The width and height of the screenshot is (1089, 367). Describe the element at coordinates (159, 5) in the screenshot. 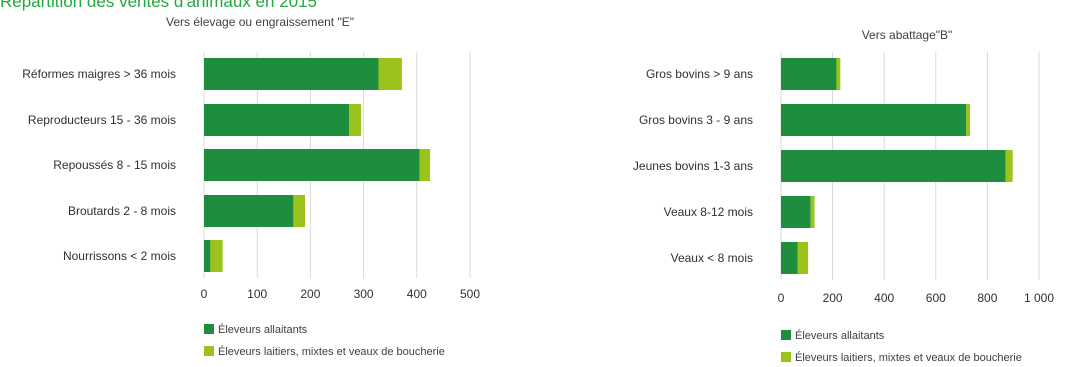

I see `page-title: Répartition des ventes d'animaux en 2015` at that location.